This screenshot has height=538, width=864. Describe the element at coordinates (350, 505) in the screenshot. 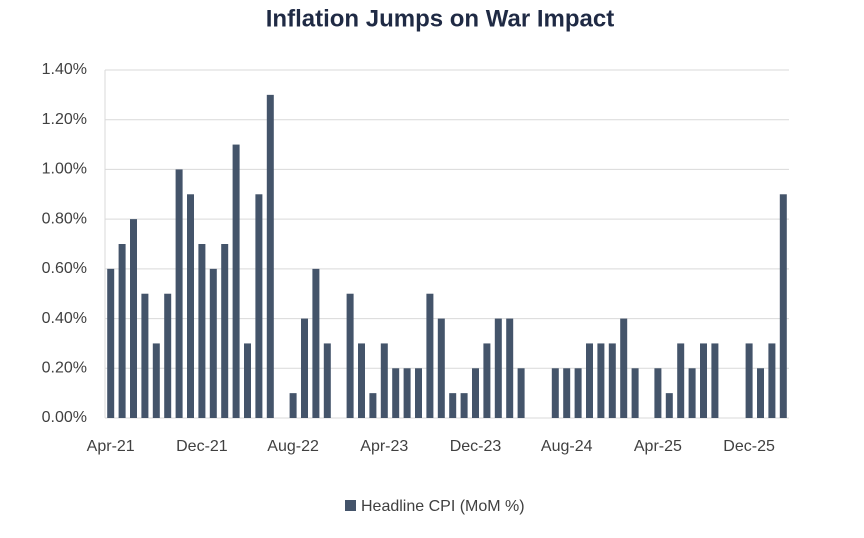

I see `legend-swatch` at that location.